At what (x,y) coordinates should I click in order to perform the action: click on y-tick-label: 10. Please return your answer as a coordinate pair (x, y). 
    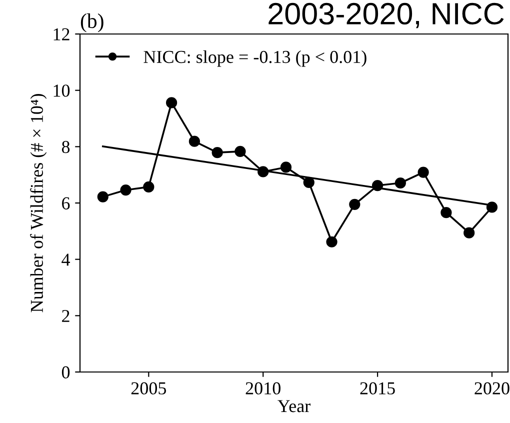
    Looking at the image, I should click on (62, 90).